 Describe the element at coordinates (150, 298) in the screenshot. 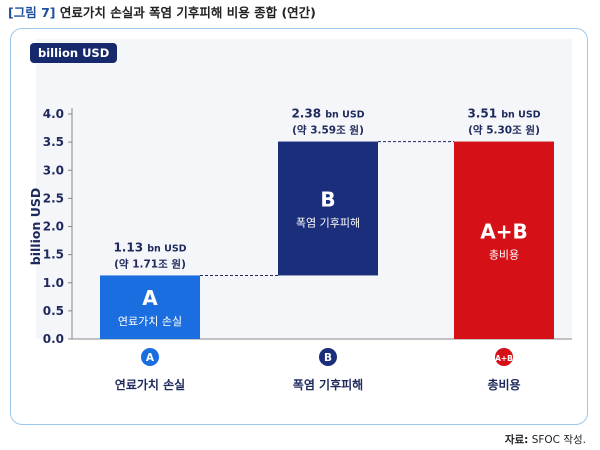

I see `bar-letter: A` at that location.